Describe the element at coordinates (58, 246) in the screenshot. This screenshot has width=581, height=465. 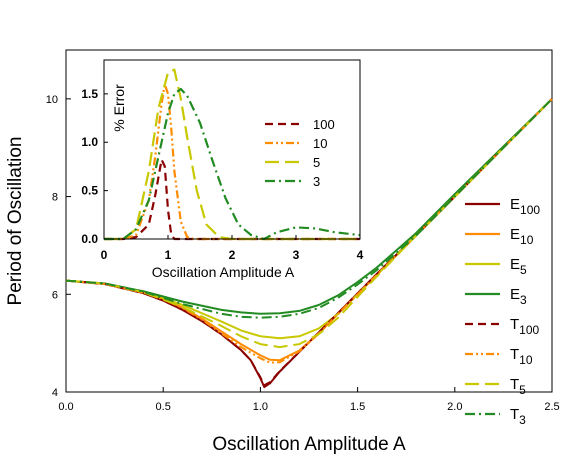
I see `main-y-ticks: 4 6 8 10` at that location.